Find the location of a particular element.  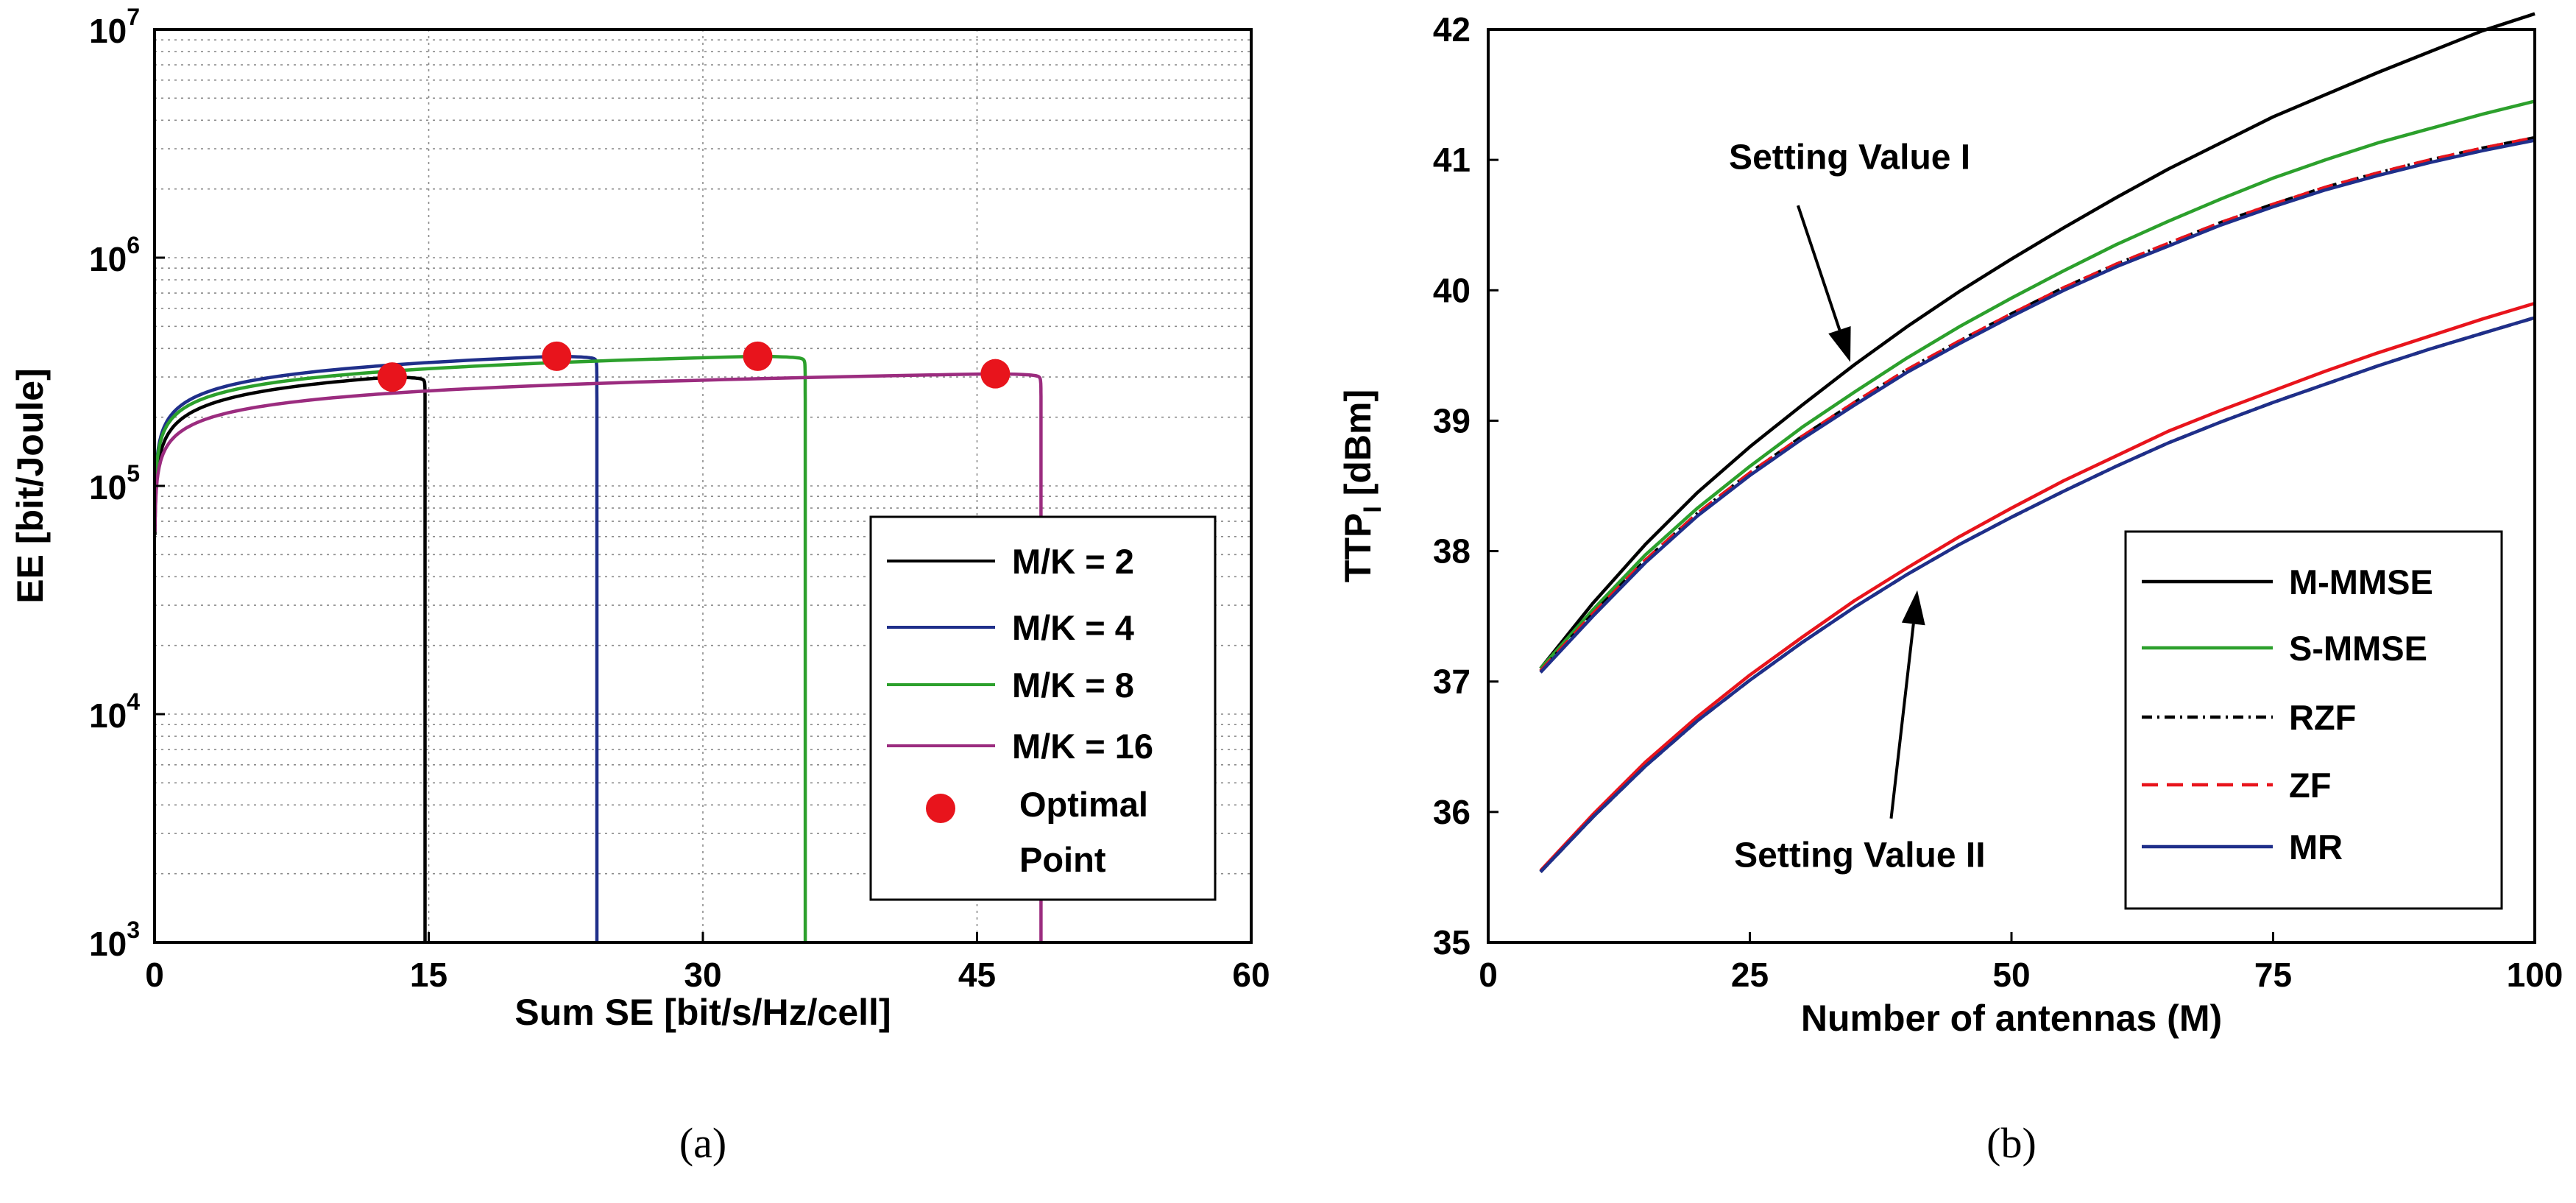

x-tick-label-a-4: 60 is located at coordinates (1251, 975).